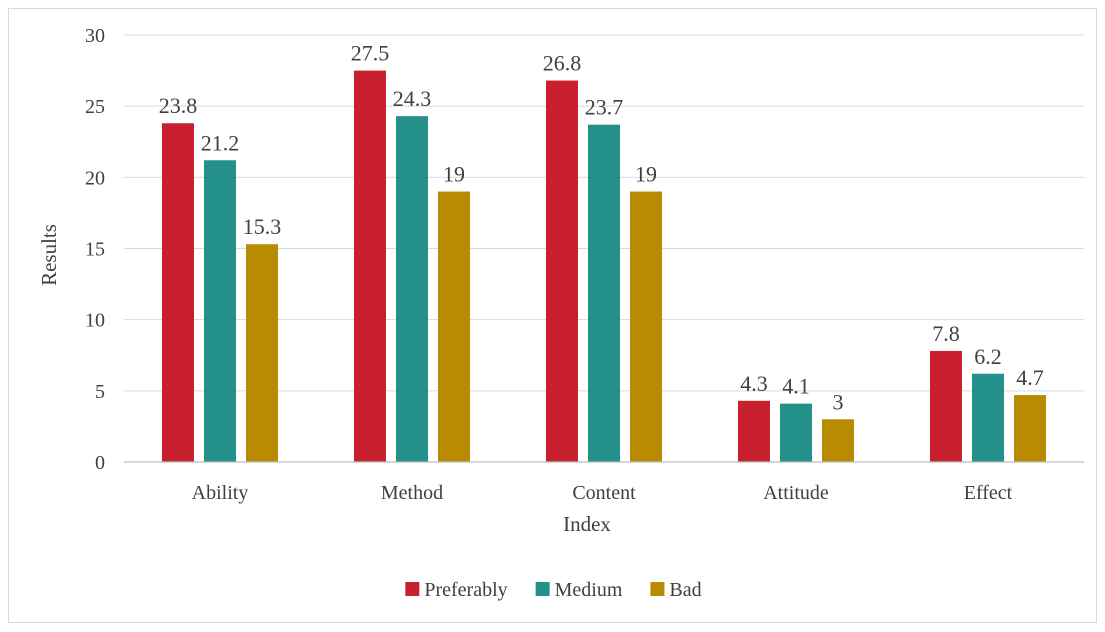 This screenshot has height=632, width=1105. What do you see at coordinates (178, 105) in the screenshot?
I see `data-label: 23.8` at bounding box center [178, 105].